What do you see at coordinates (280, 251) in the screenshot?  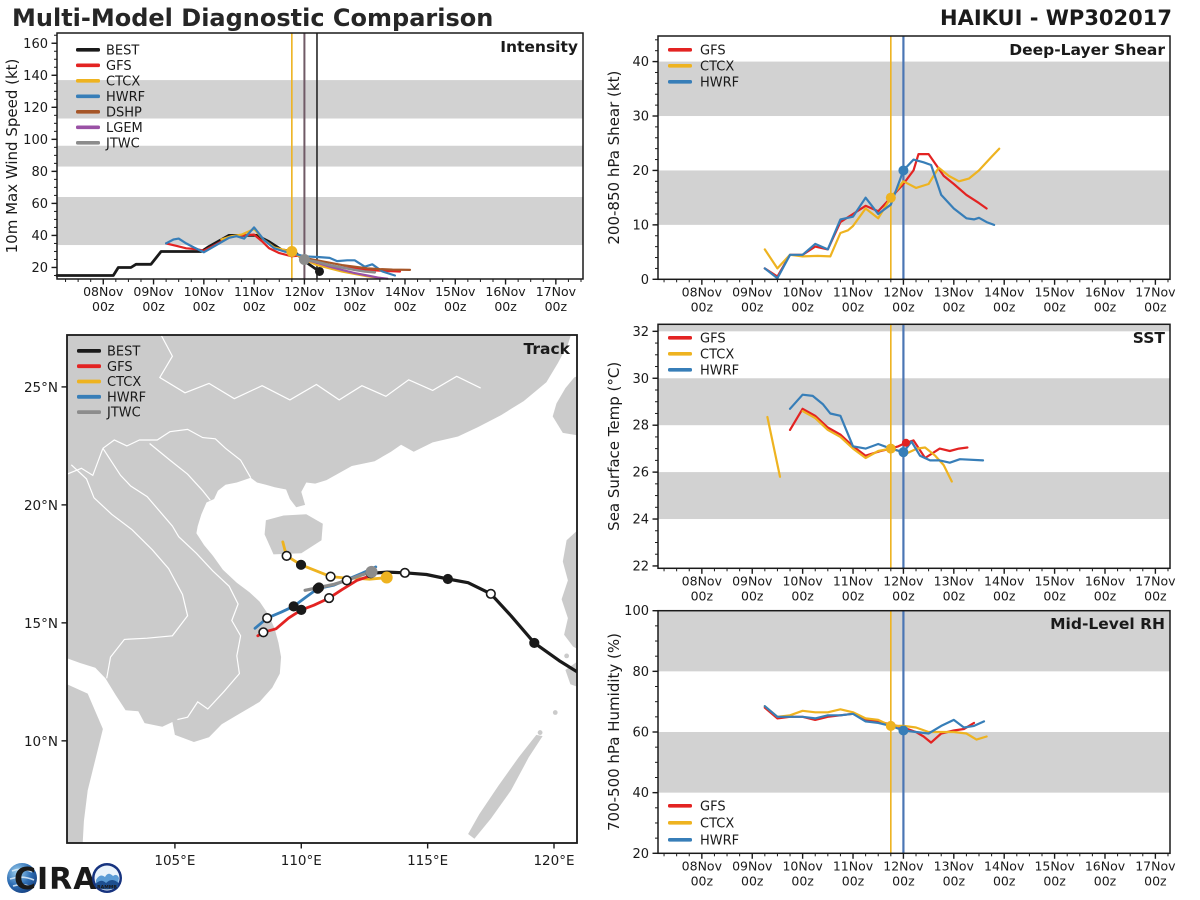 I see `intensity-series-HWRF` at bounding box center [280, 251].